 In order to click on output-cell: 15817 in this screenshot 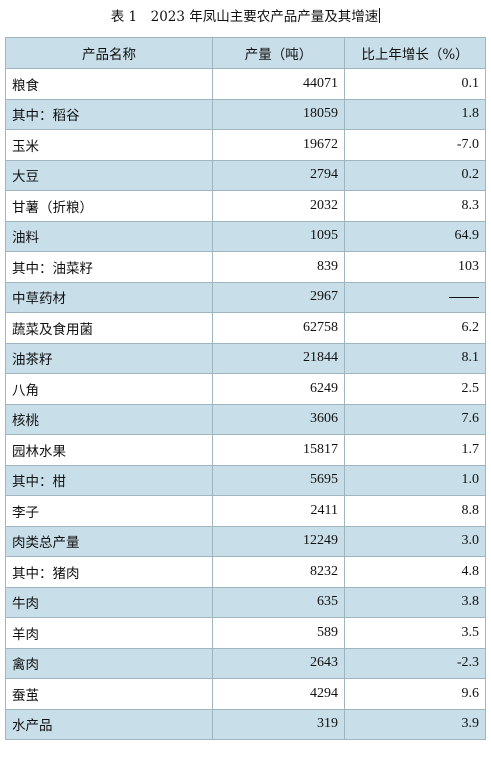, I will do `click(278, 450)`.